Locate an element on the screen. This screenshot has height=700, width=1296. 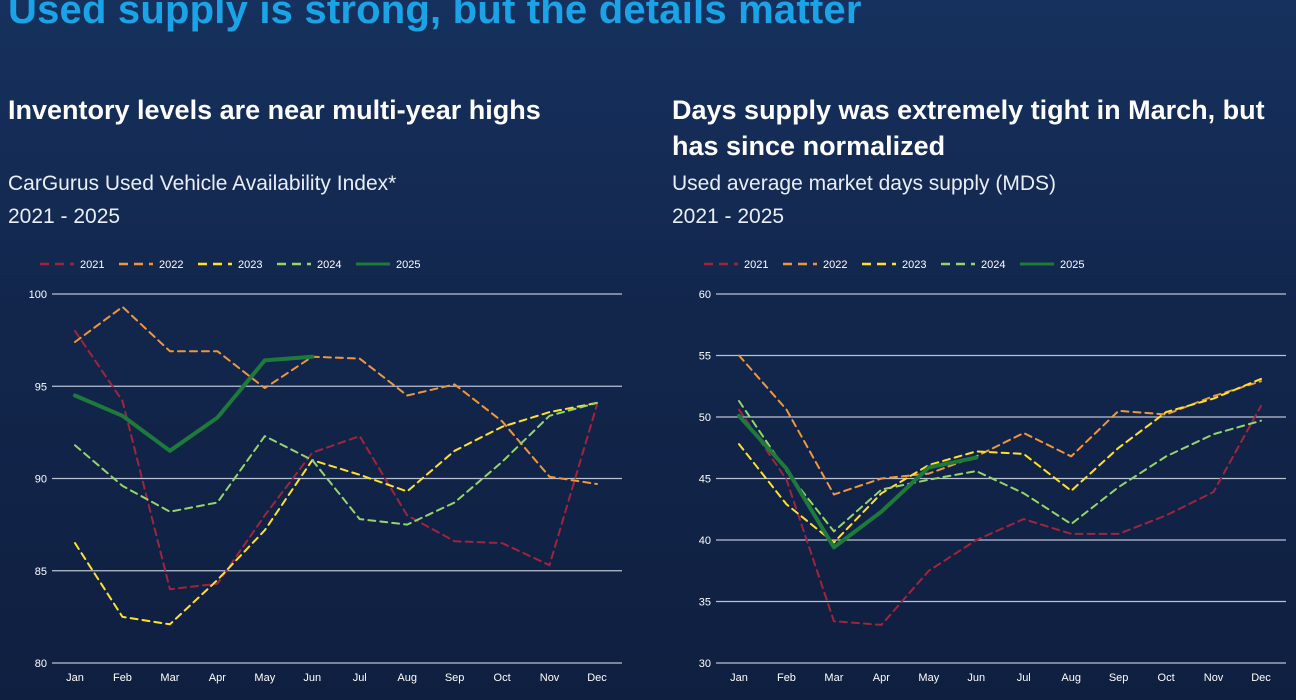
y-tick-label: 85 is located at coordinates (41, 572).